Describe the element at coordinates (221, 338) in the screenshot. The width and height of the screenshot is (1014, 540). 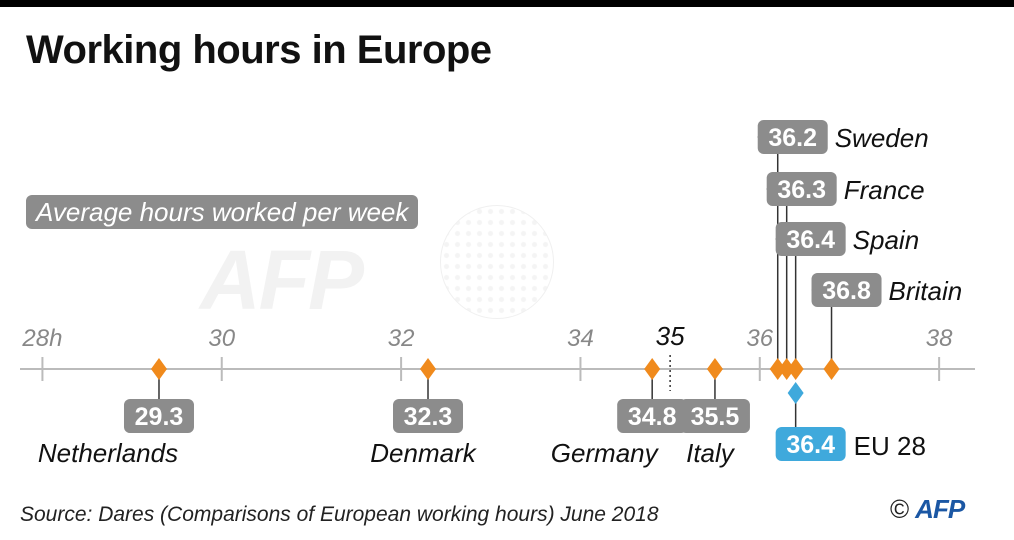
I see `x-tick-label-30: 30` at that location.